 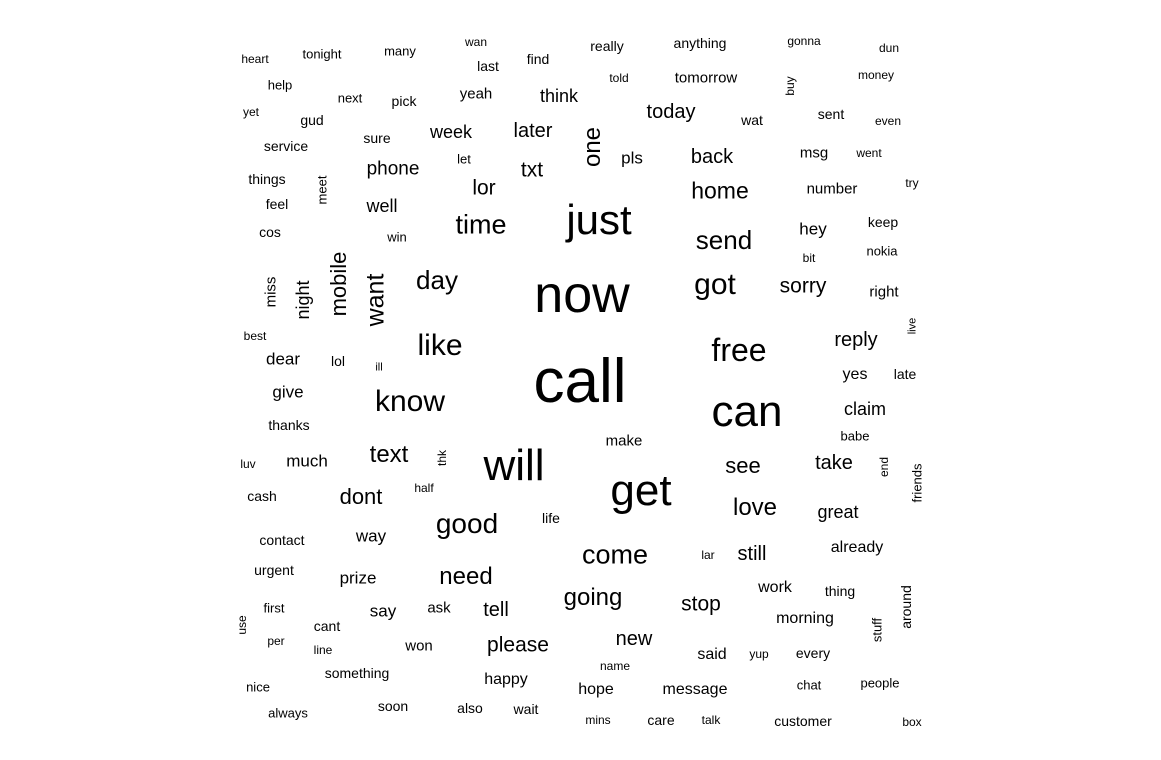 I want to click on word-name: name, so click(x=615, y=666).